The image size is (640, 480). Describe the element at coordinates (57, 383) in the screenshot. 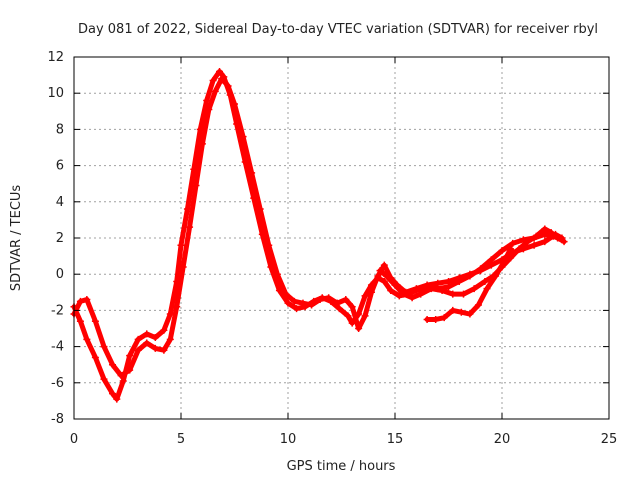

I see `y-tick-label: -6` at that location.